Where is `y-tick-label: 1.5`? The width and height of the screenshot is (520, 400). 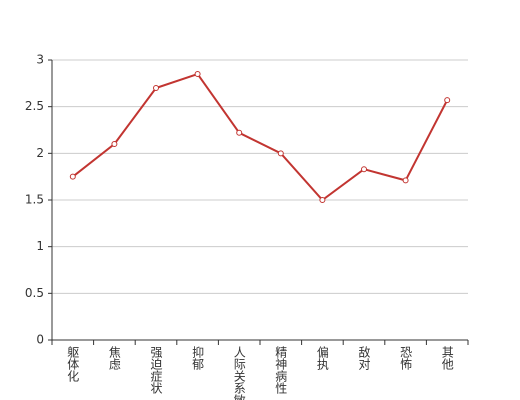
y-tick-label: 1.5 is located at coordinates (34, 200).